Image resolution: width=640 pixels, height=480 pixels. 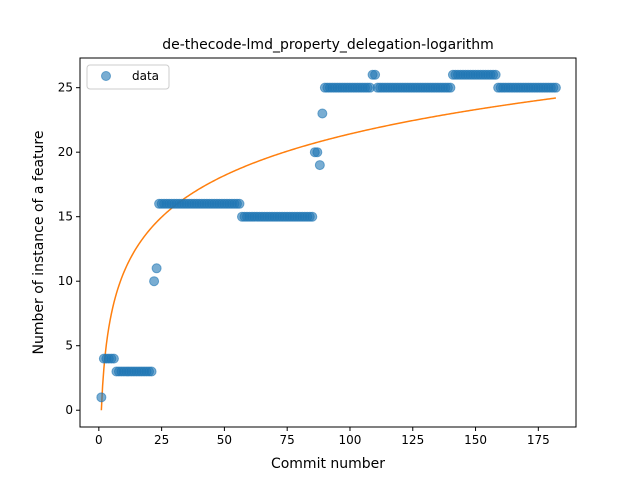 I want to click on y-tick-label-20: 20, so click(x=65, y=152).